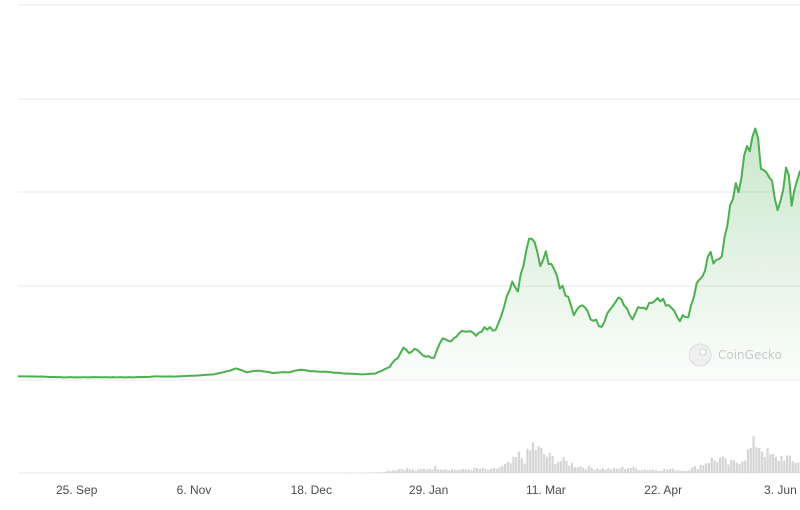 The height and width of the screenshot is (510, 800). I want to click on gecko-logo-icon, so click(700, 355).